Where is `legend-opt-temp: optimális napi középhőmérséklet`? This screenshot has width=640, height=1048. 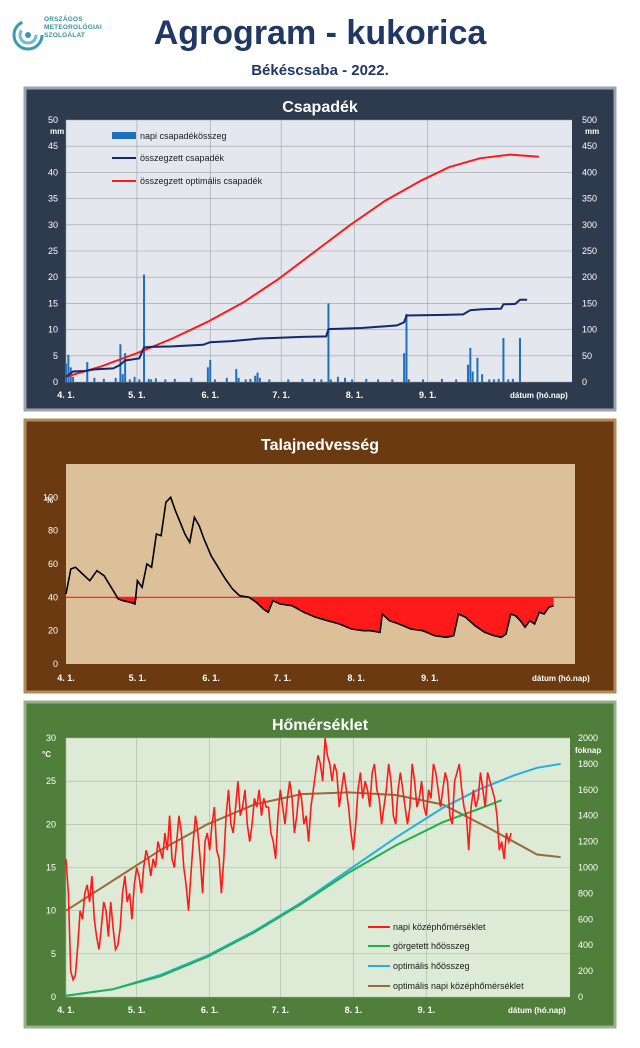 legend-opt-temp: optimális napi középhőmérséklet is located at coordinates (458, 986).